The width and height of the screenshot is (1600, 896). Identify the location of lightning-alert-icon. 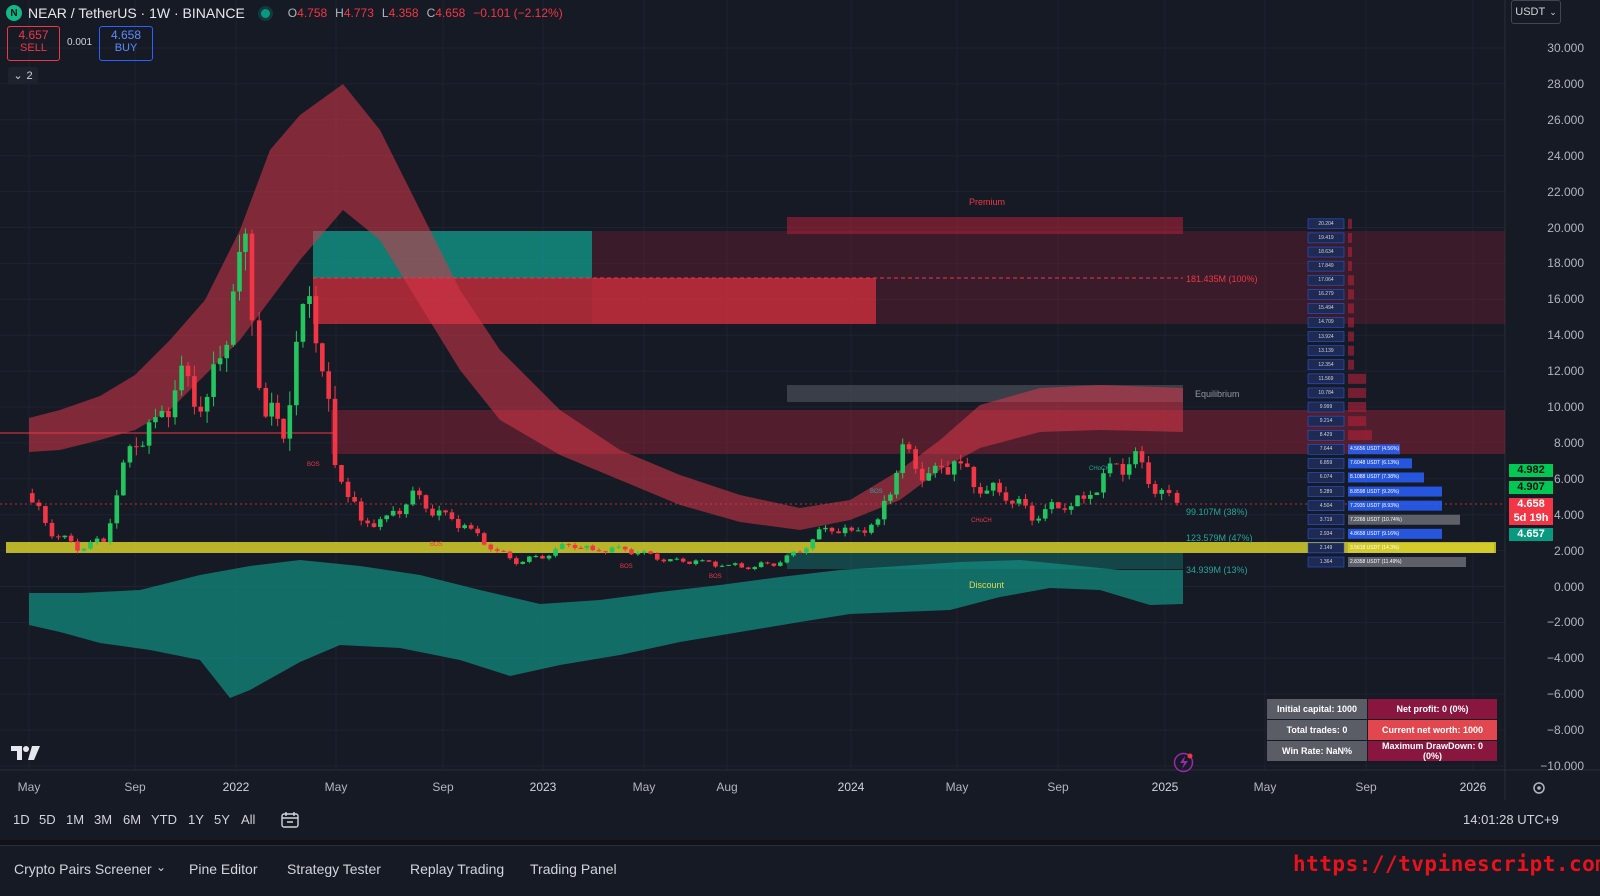
(1183, 762).